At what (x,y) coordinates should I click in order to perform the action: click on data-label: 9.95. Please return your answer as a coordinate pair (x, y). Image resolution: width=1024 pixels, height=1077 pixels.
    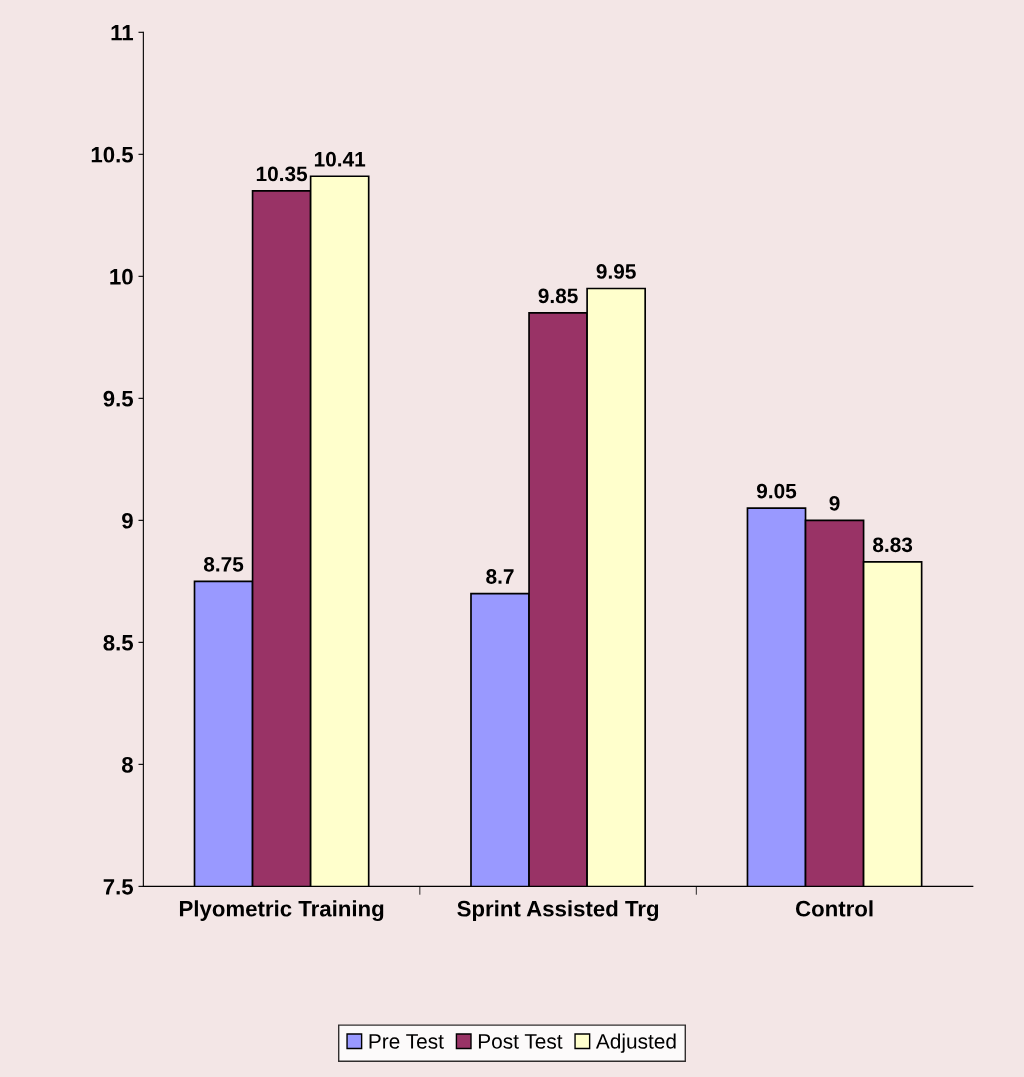
    Looking at the image, I should click on (616, 271).